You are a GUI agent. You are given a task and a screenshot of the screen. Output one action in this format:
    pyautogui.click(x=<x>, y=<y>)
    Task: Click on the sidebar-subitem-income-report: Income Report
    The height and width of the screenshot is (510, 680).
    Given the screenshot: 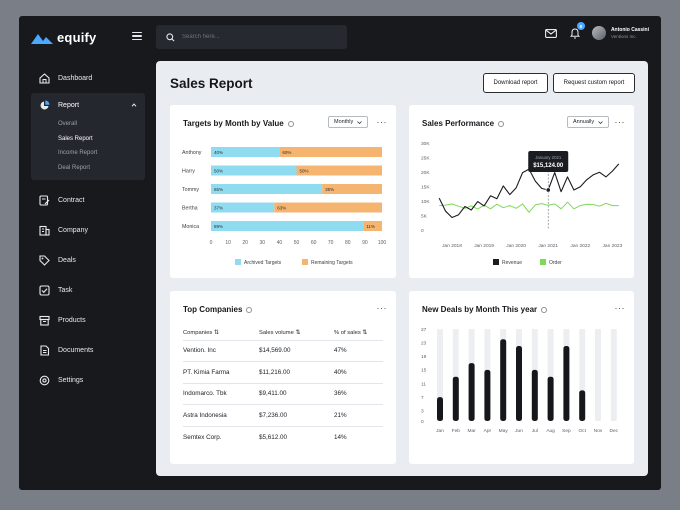 What is the action you would take?
    pyautogui.click(x=78, y=153)
    